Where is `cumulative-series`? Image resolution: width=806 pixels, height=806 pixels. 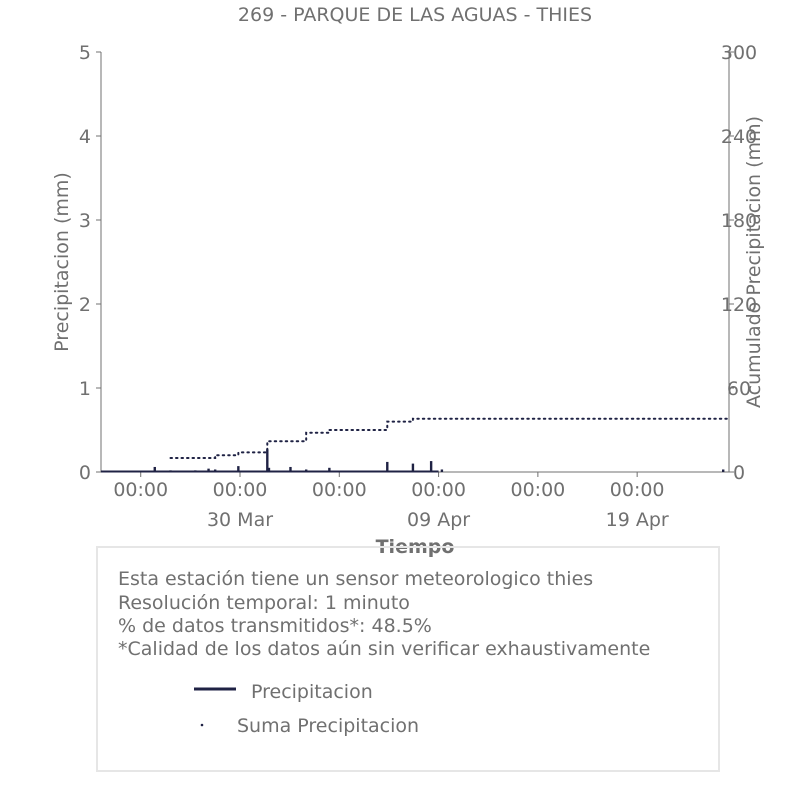
cumulative-series is located at coordinates (449, 438).